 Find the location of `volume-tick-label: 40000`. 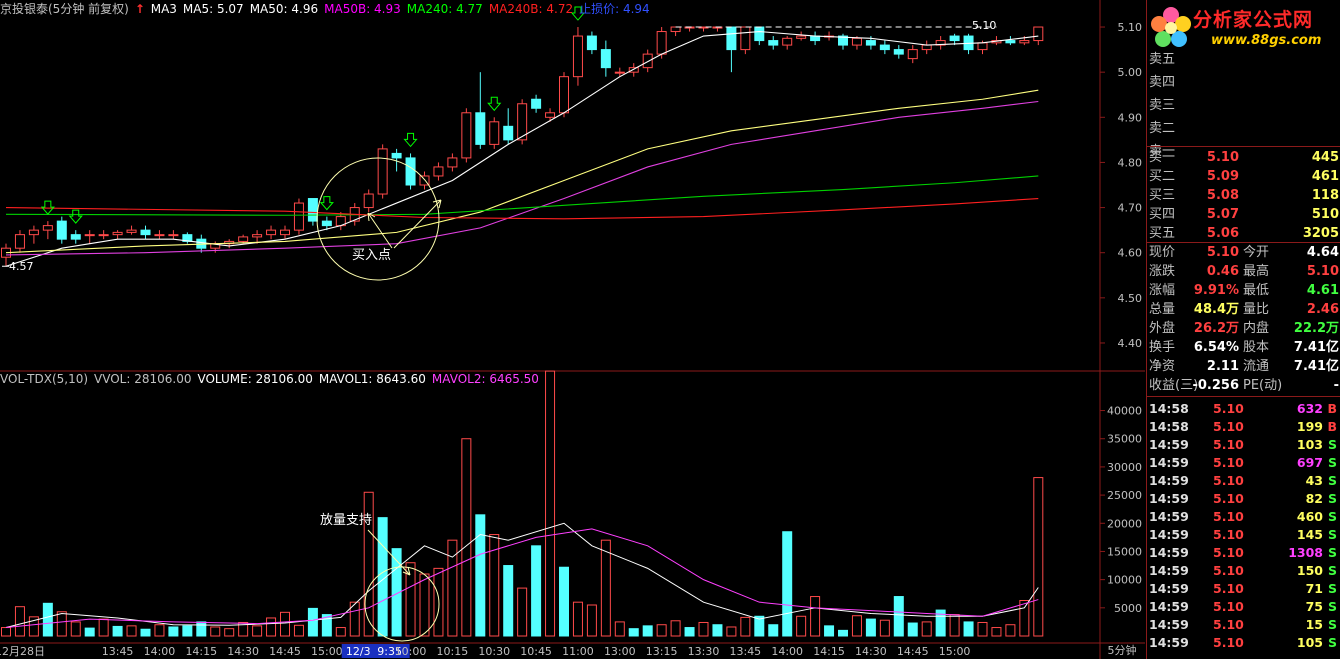

volume-tick-label: 40000 is located at coordinates (1124, 411).